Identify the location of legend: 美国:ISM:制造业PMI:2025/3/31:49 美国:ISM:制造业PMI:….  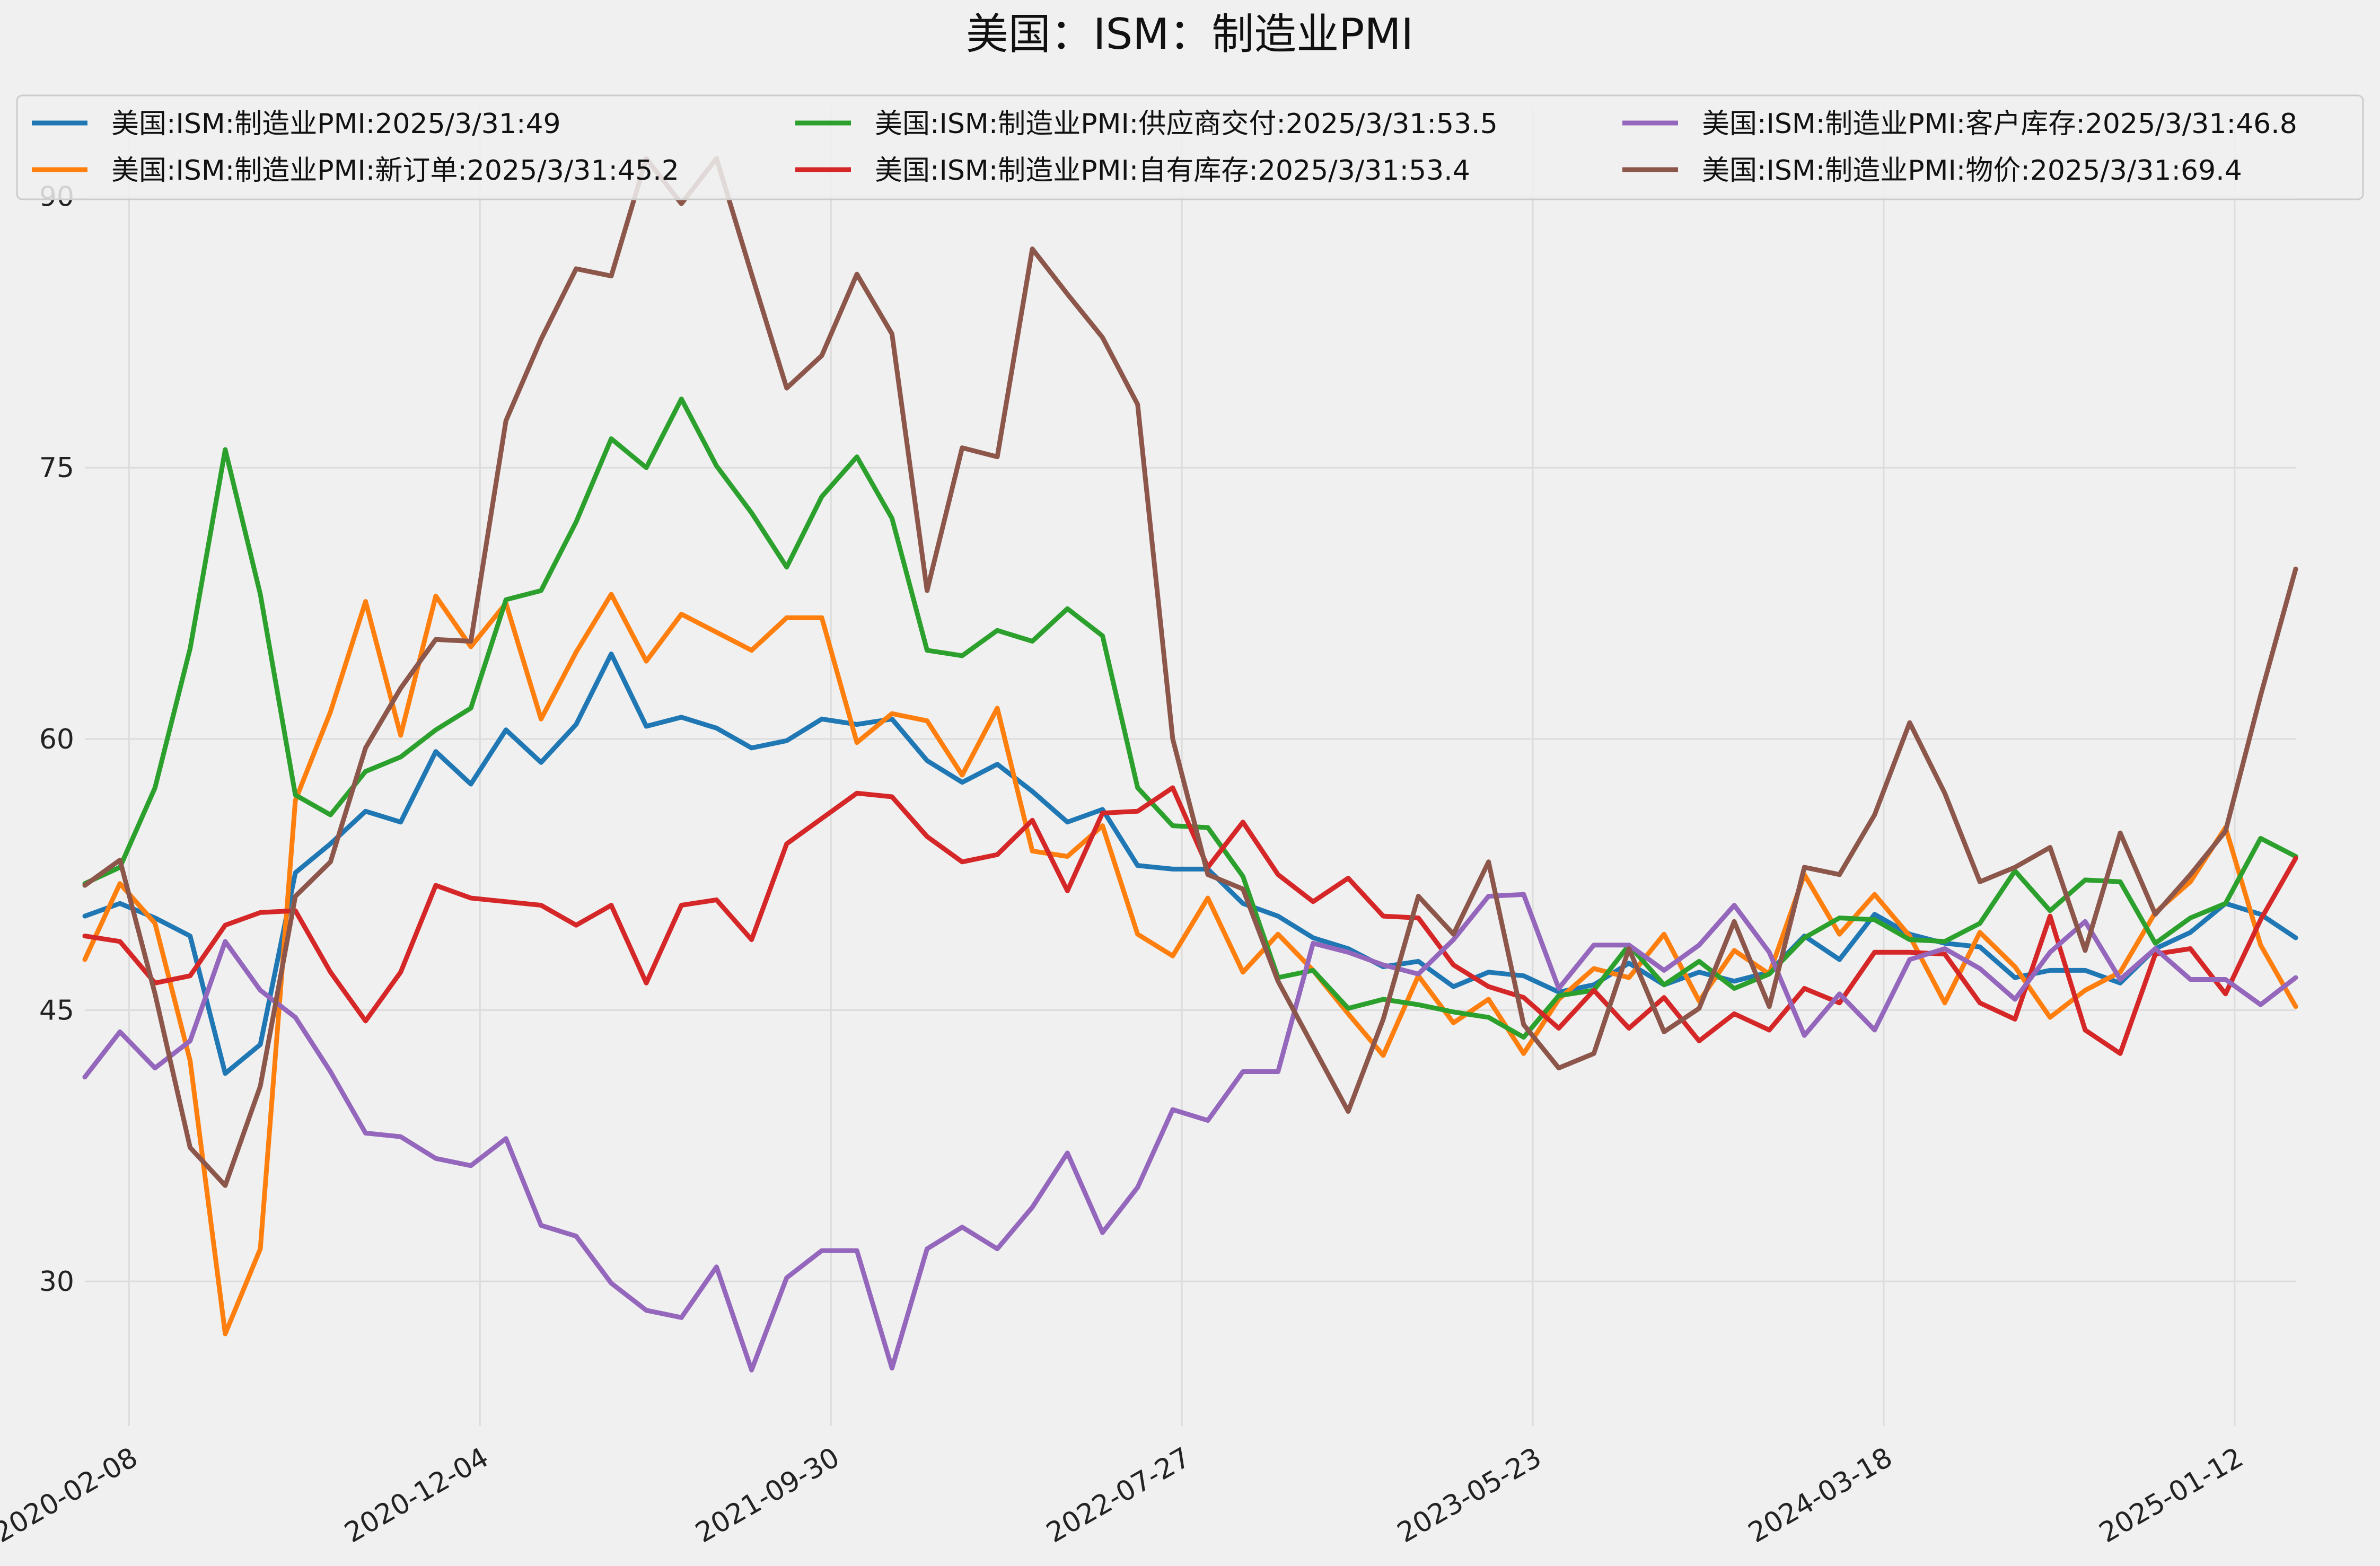
(1190, 147).